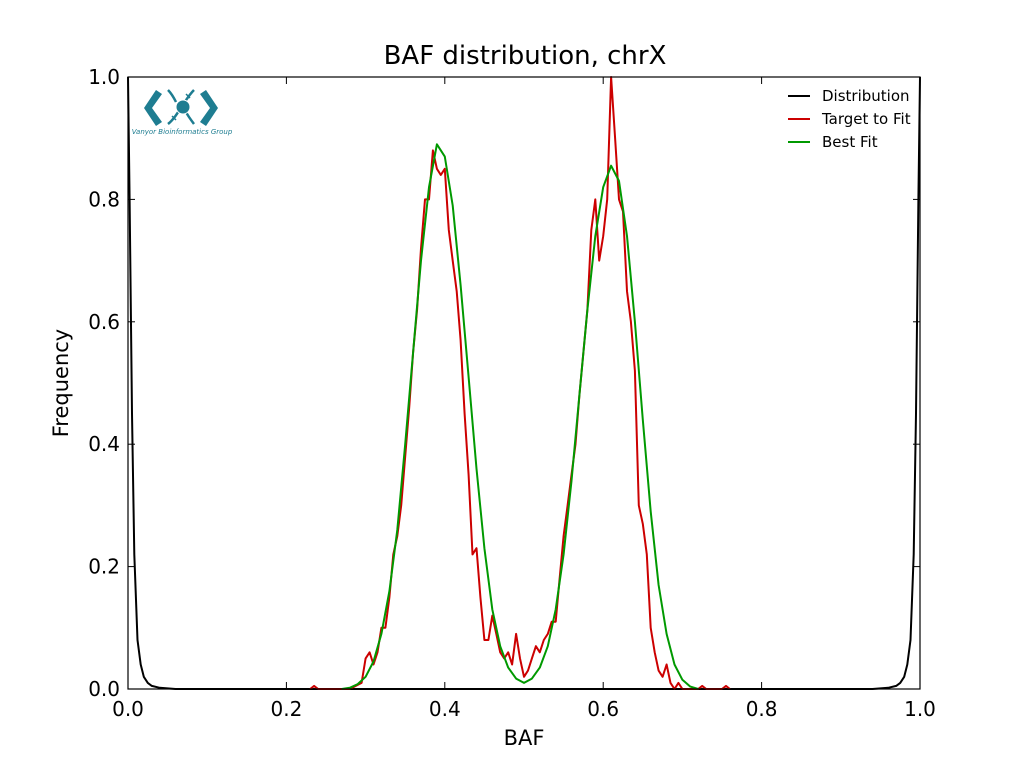 Image resolution: width=1024 pixels, height=767 pixels. What do you see at coordinates (762, 709) in the screenshot?
I see `x-tick-label: 0.8` at bounding box center [762, 709].